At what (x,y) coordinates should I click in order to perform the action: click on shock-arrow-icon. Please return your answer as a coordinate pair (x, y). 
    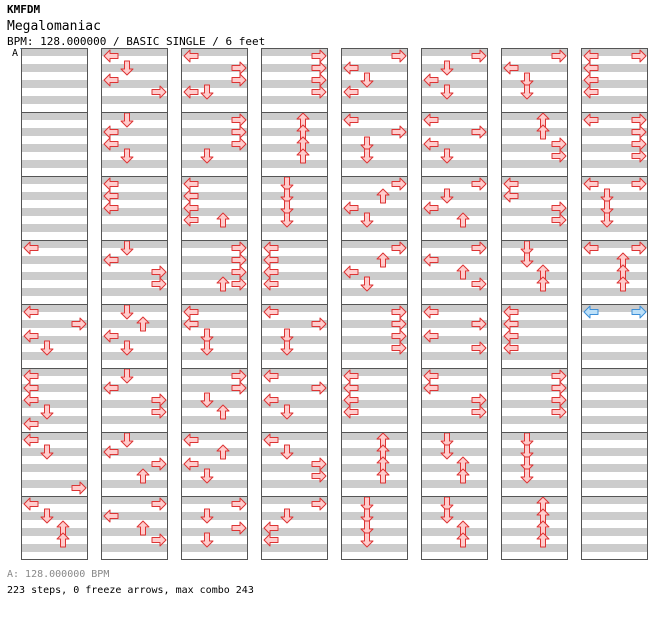
    Looking at the image, I should click on (591, 312).